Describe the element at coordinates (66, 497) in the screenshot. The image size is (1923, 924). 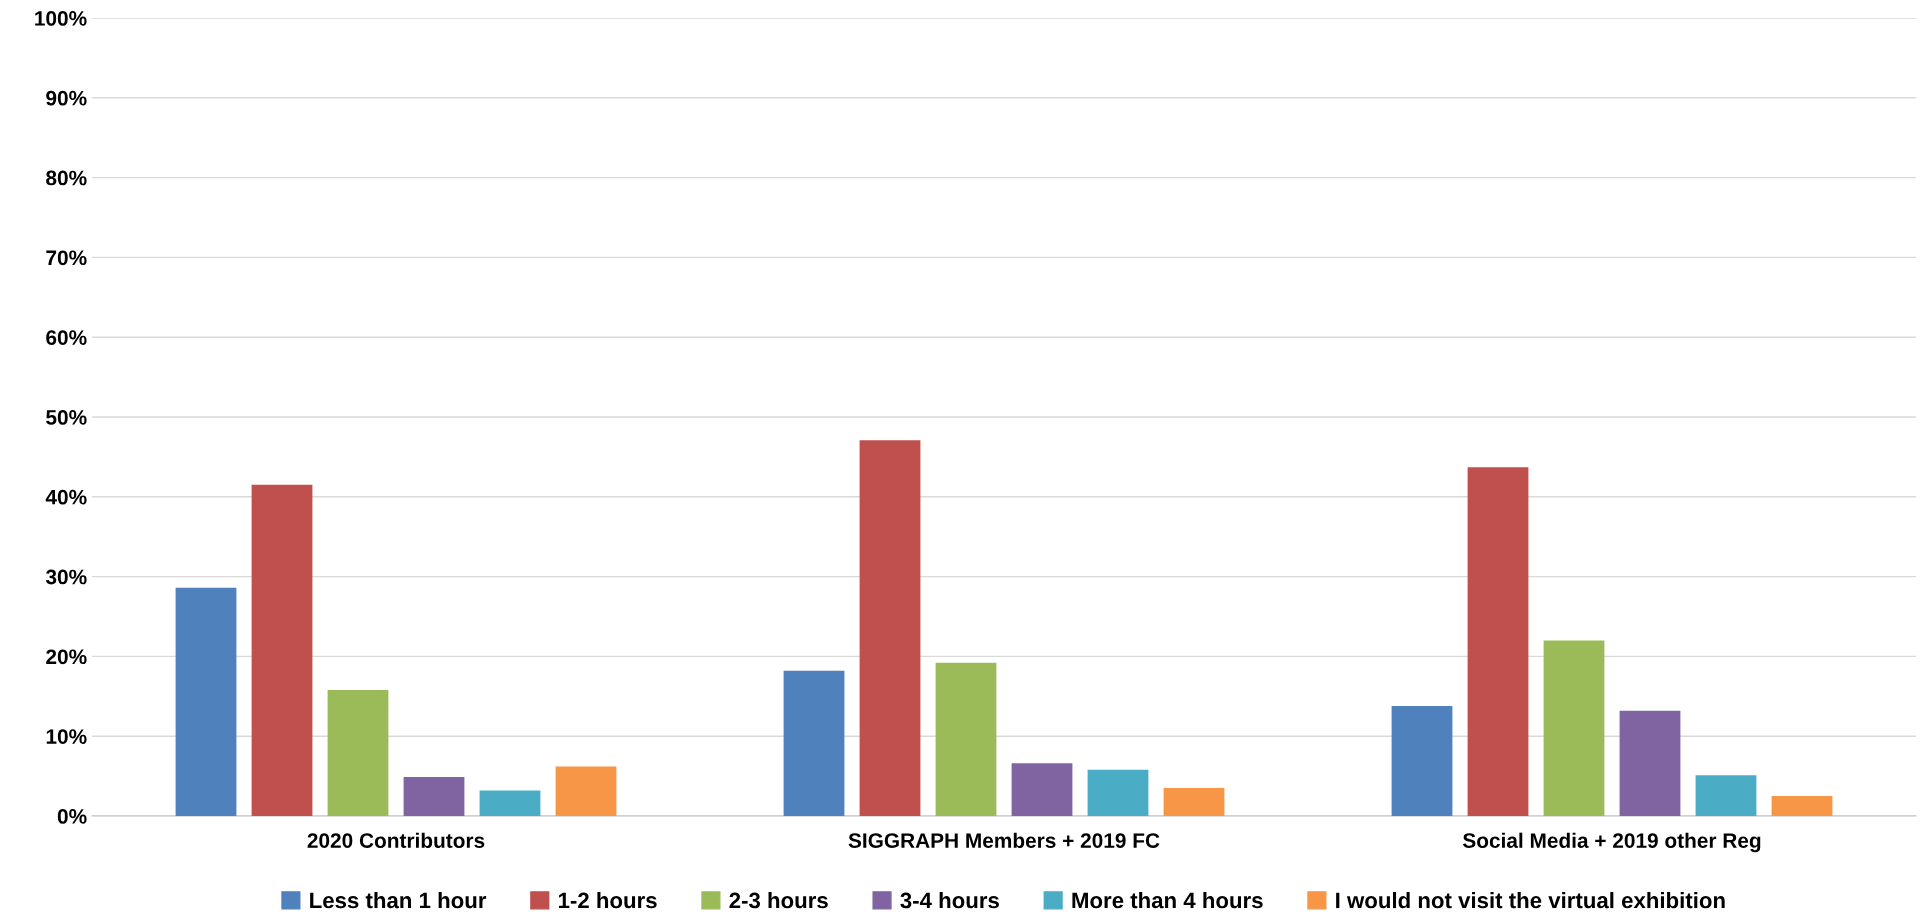
I see `y-tick-label: 40%` at that location.